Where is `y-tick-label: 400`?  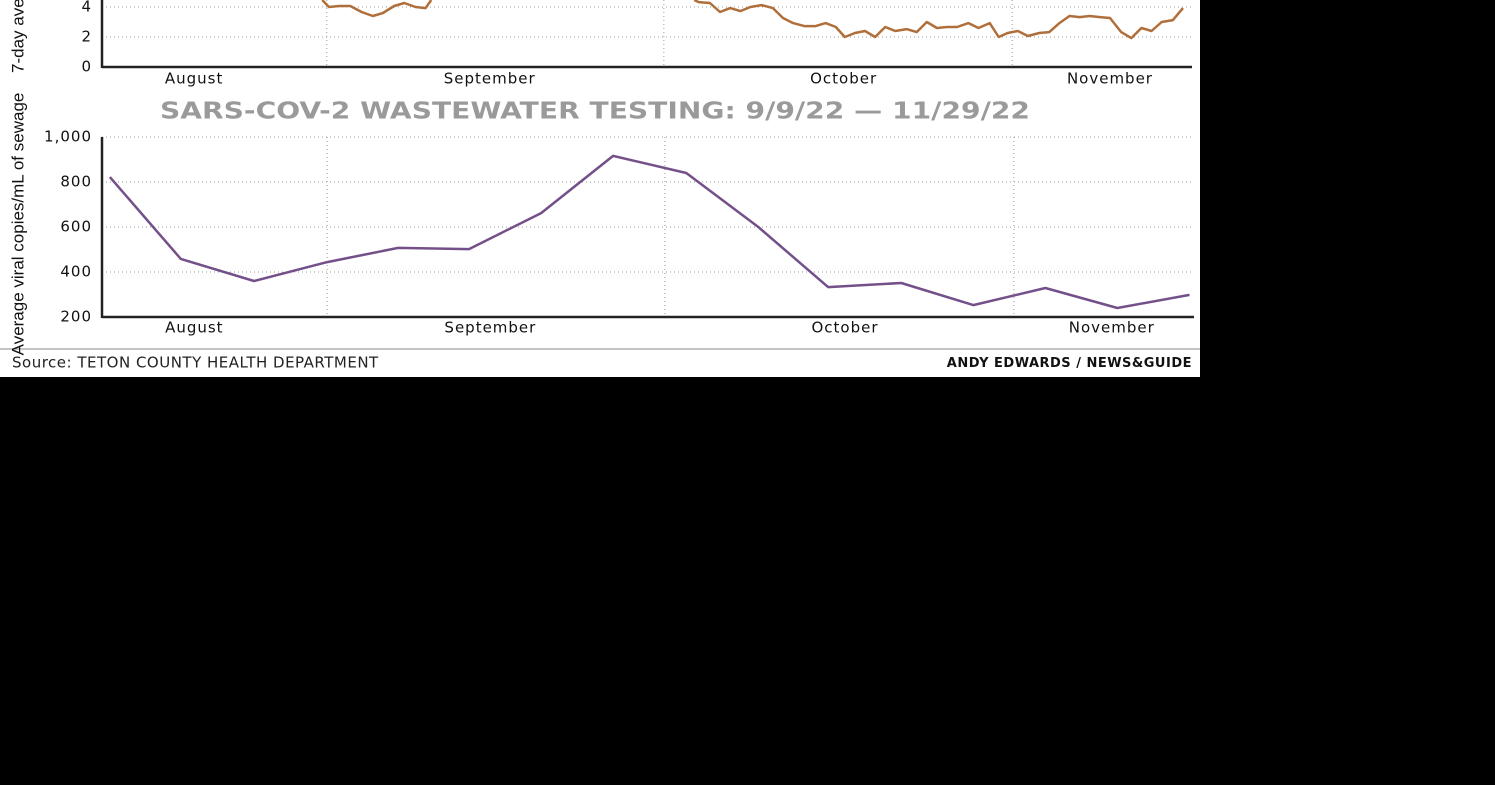 y-tick-label: 400 is located at coordinates (76, 272).